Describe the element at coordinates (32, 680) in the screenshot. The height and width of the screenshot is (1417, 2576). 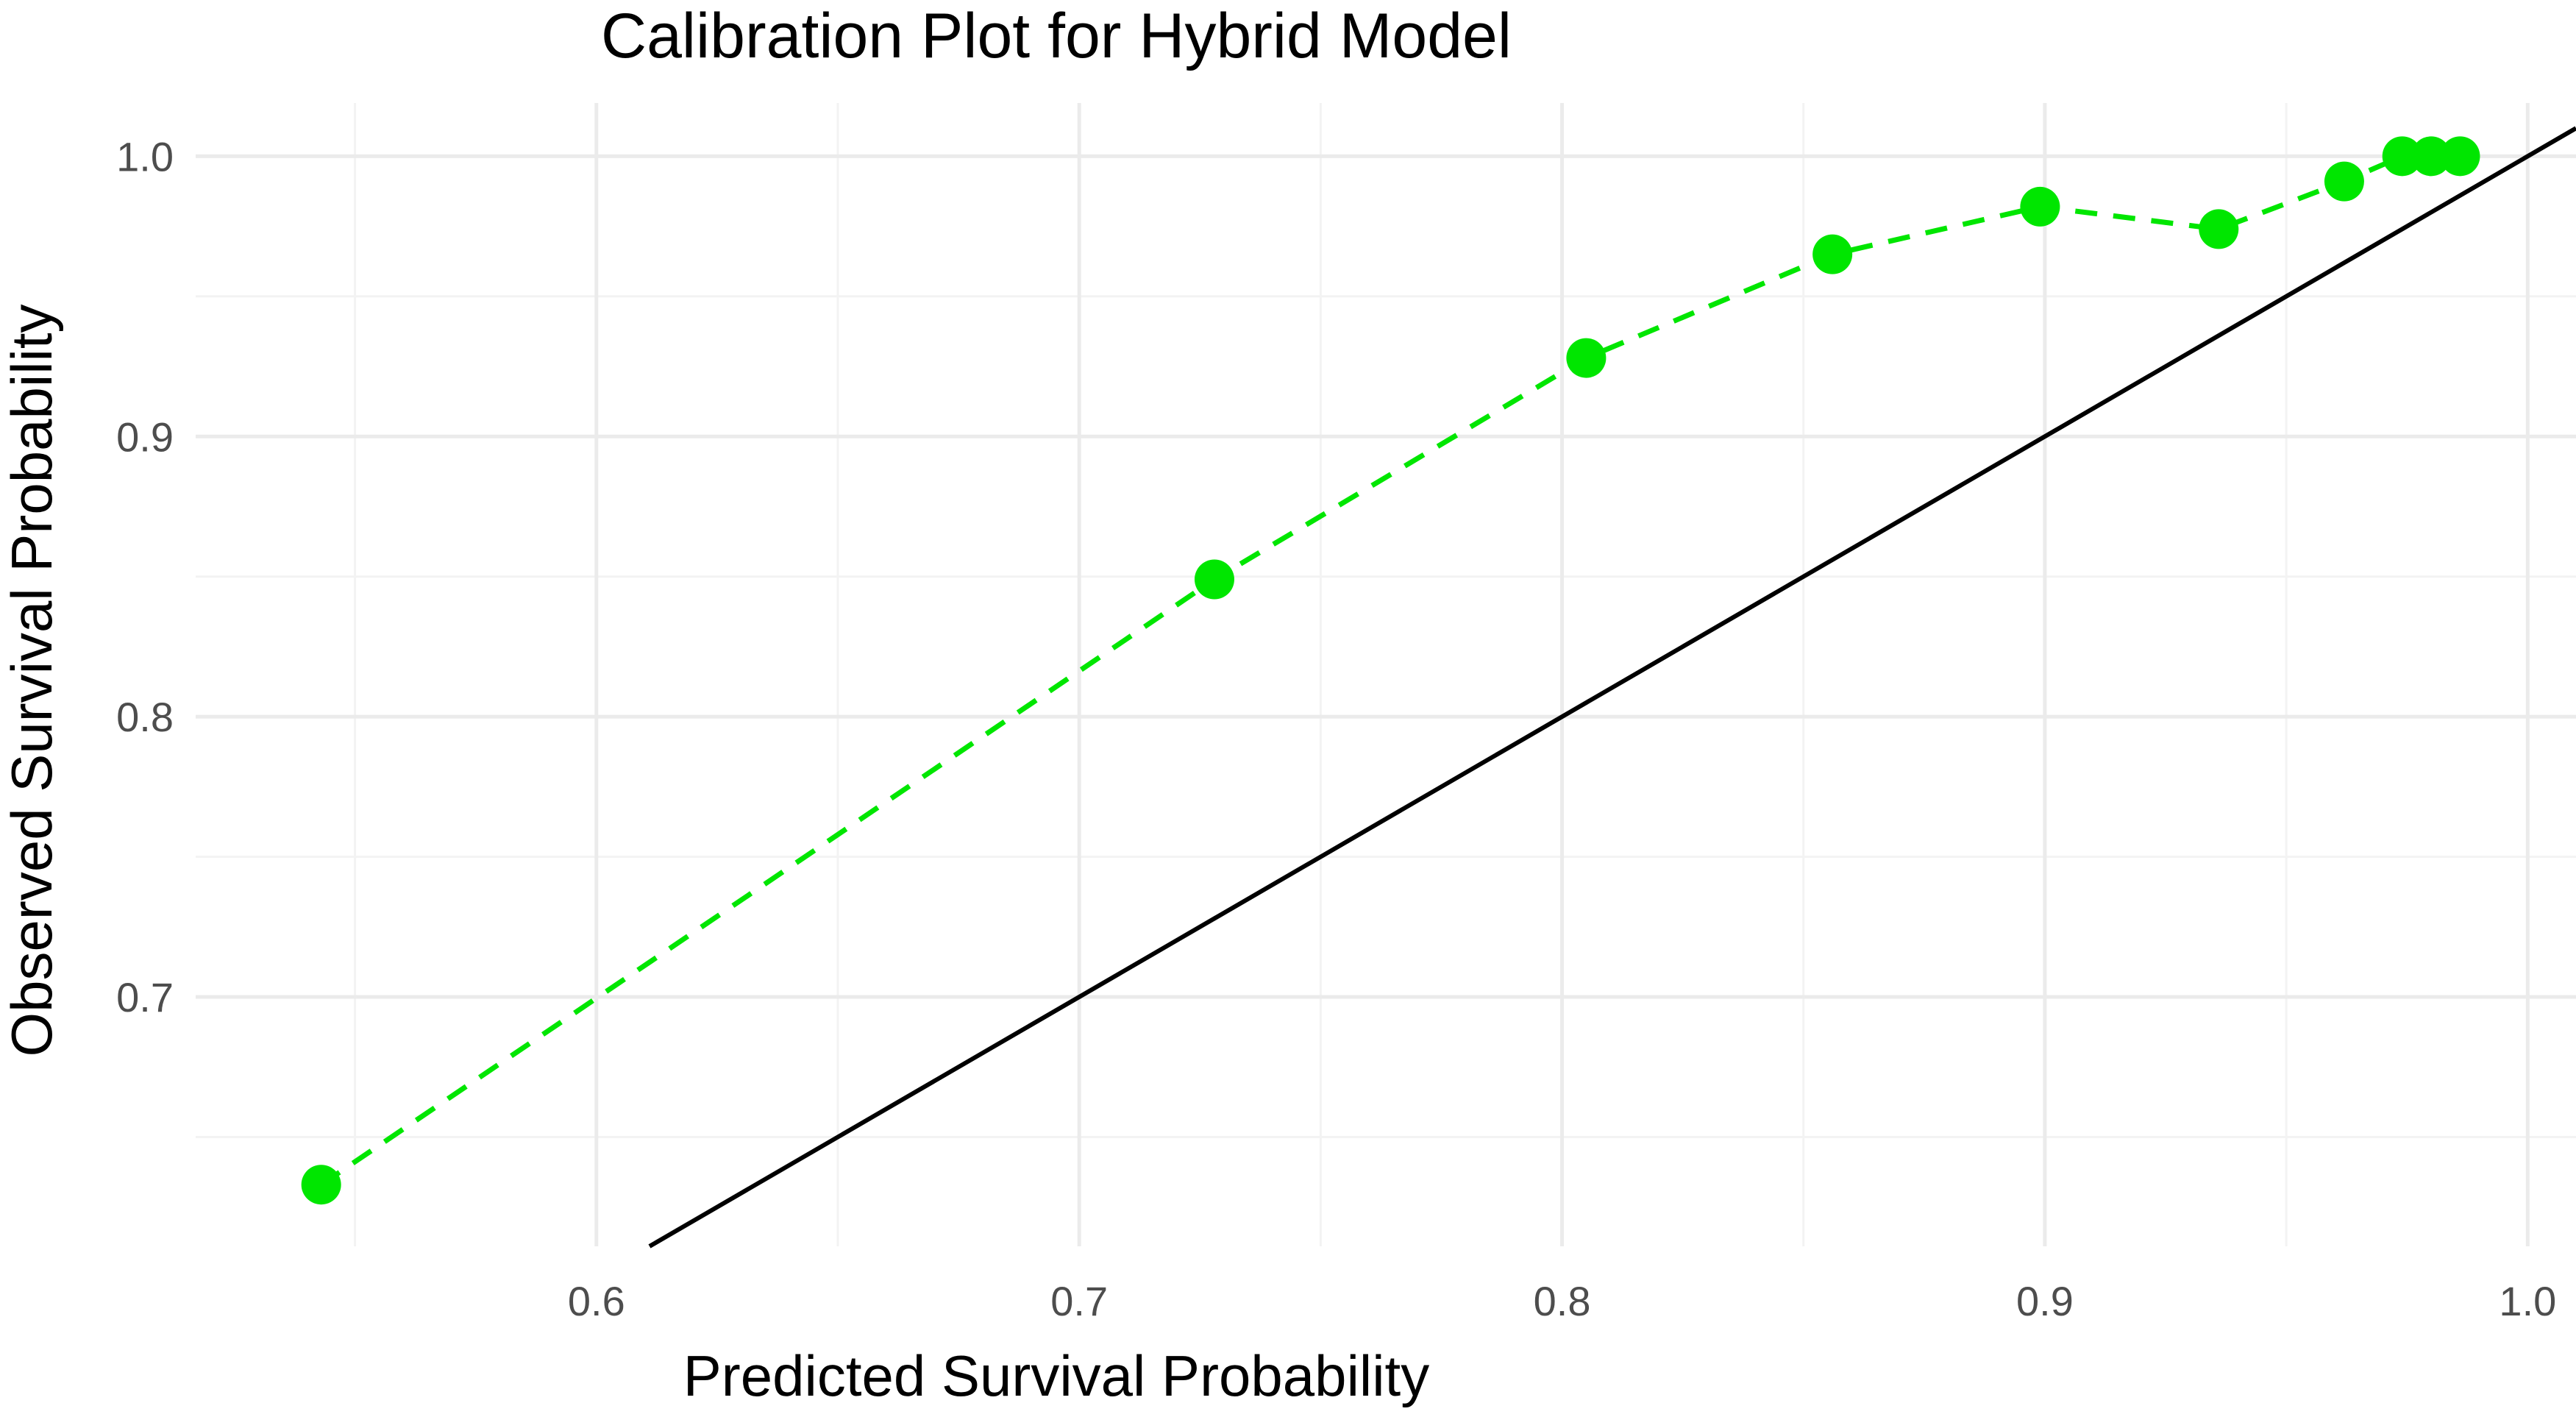
I see `y-axis-label: Observed Survival Probability` at that location.